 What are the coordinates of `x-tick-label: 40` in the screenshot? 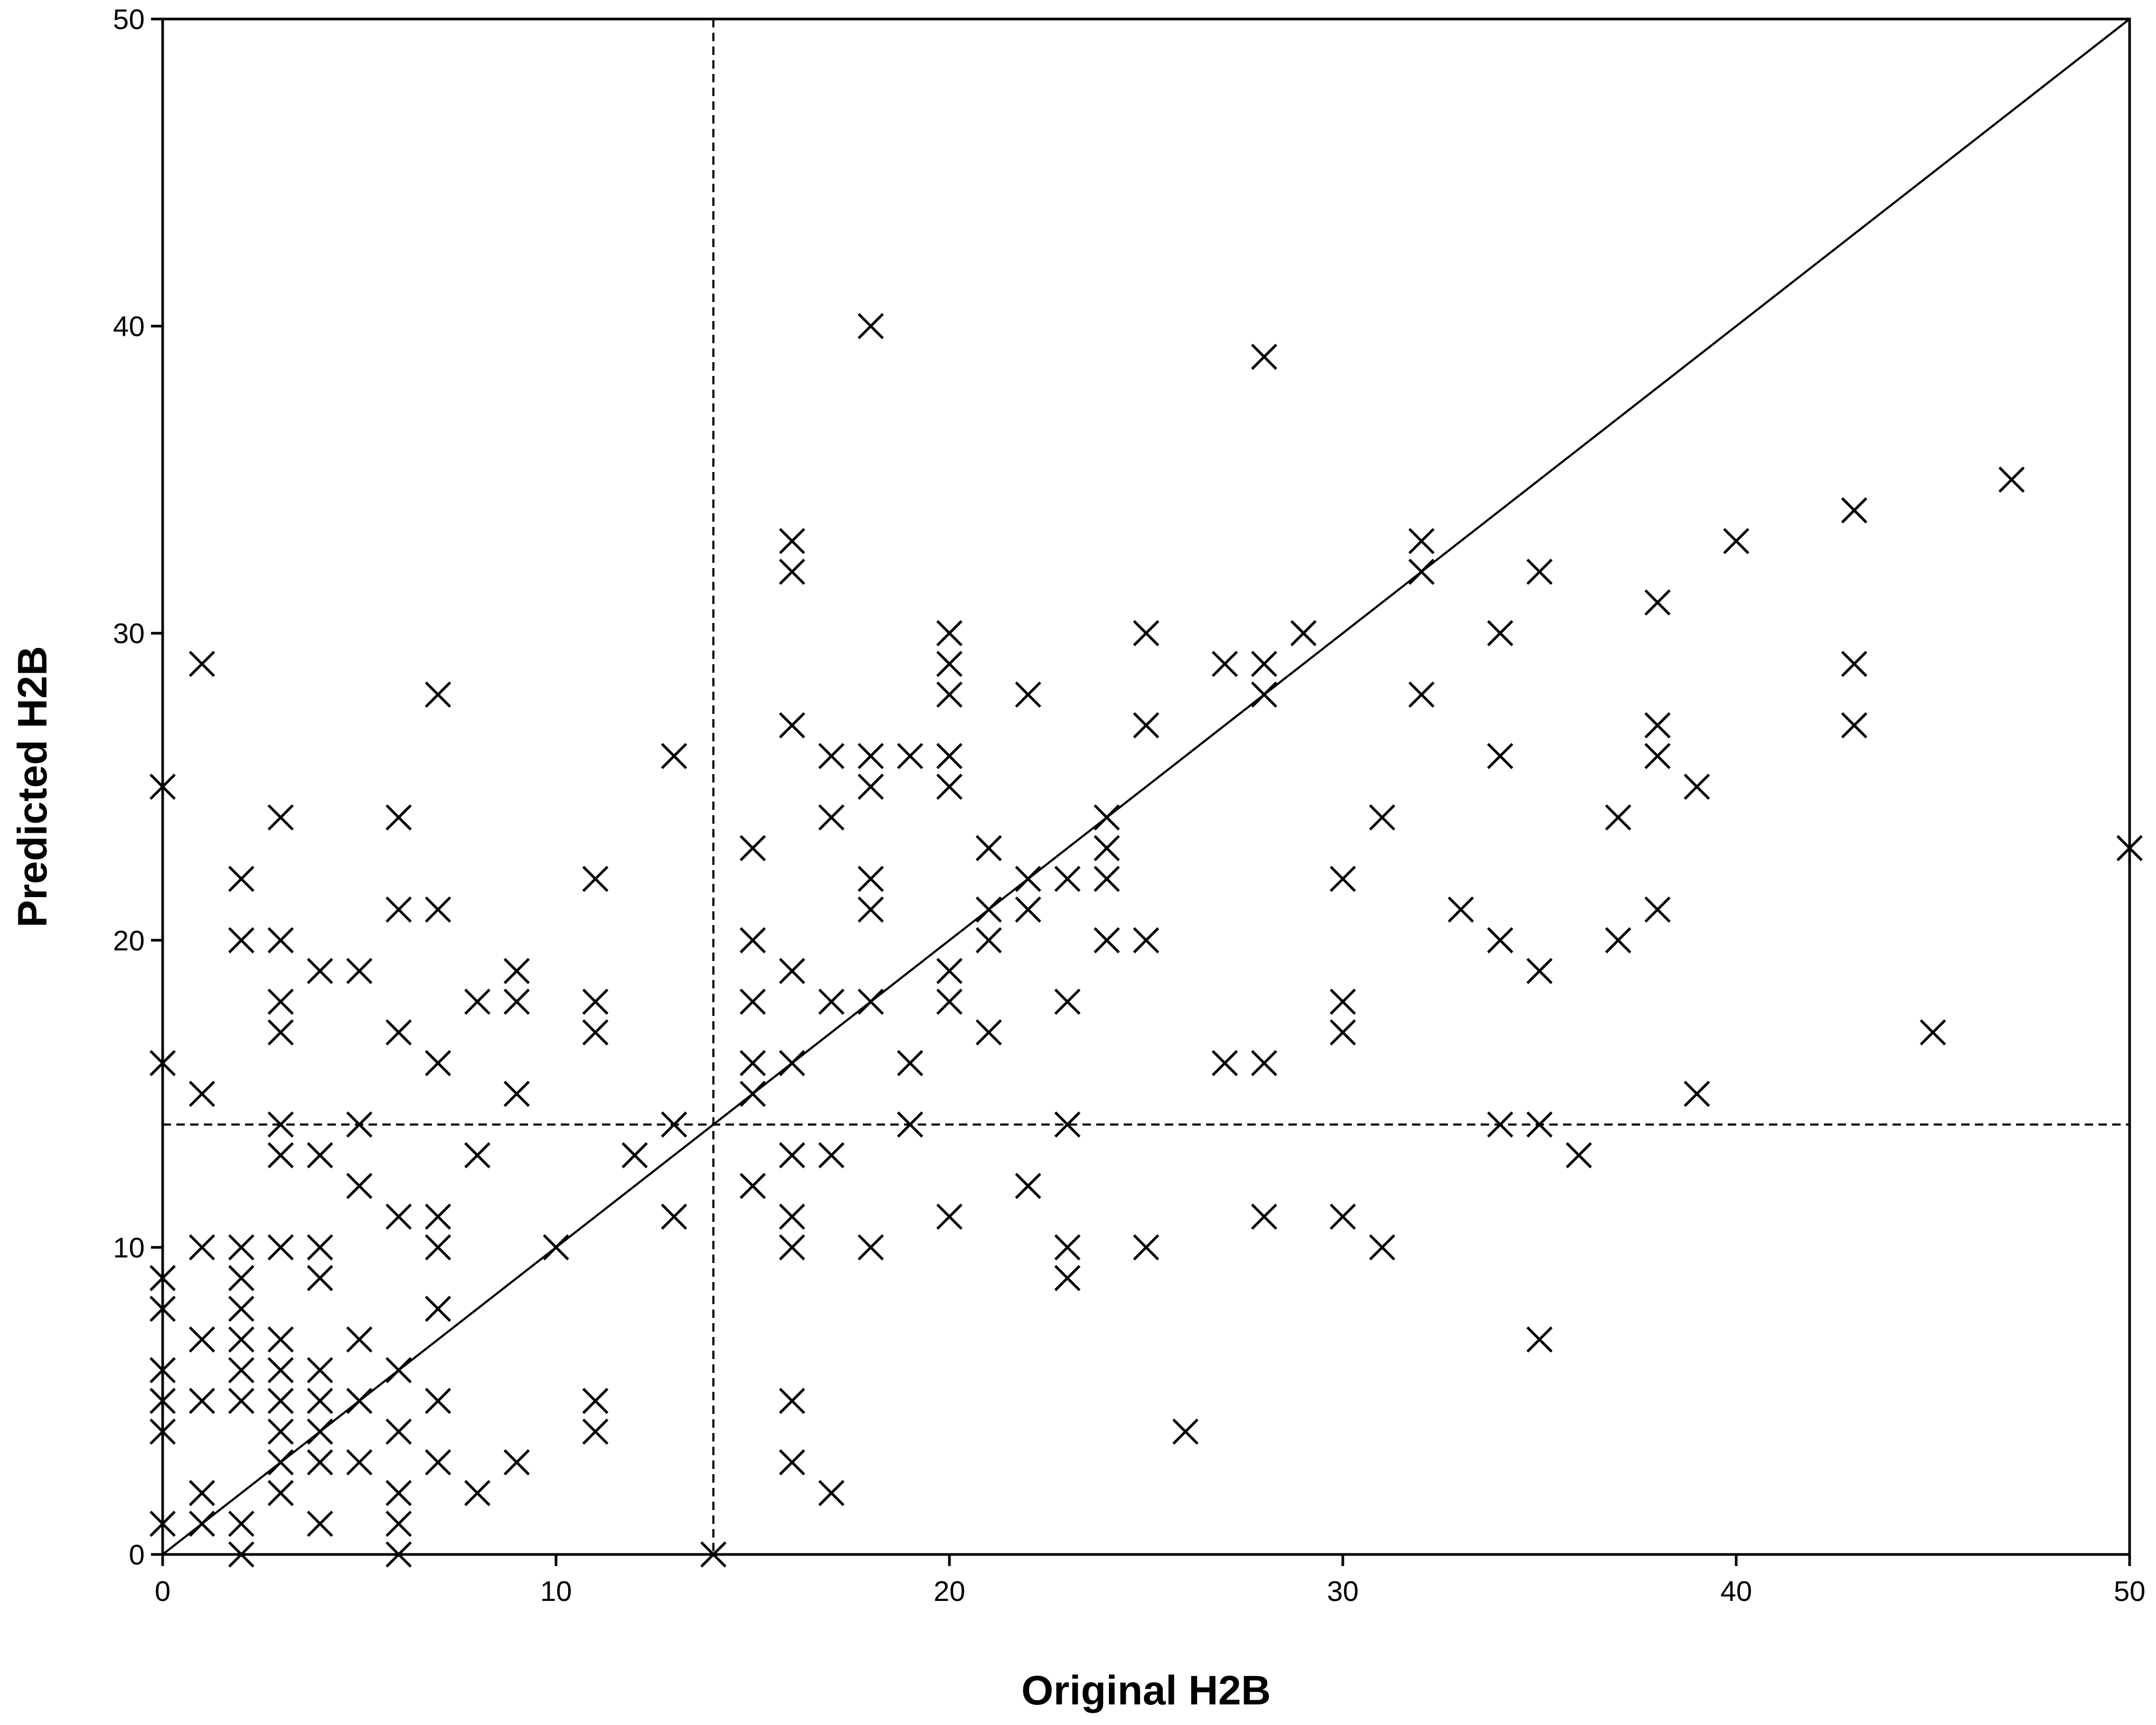 It's located at (1736, 1591).